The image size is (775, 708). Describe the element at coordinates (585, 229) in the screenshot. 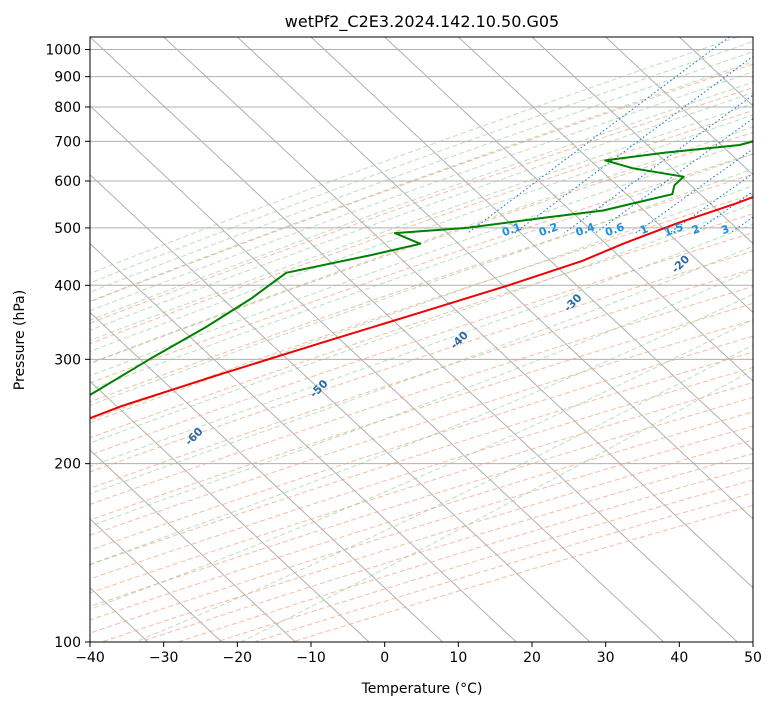

I see `mixing-ratio-label: 0.4` at that location.